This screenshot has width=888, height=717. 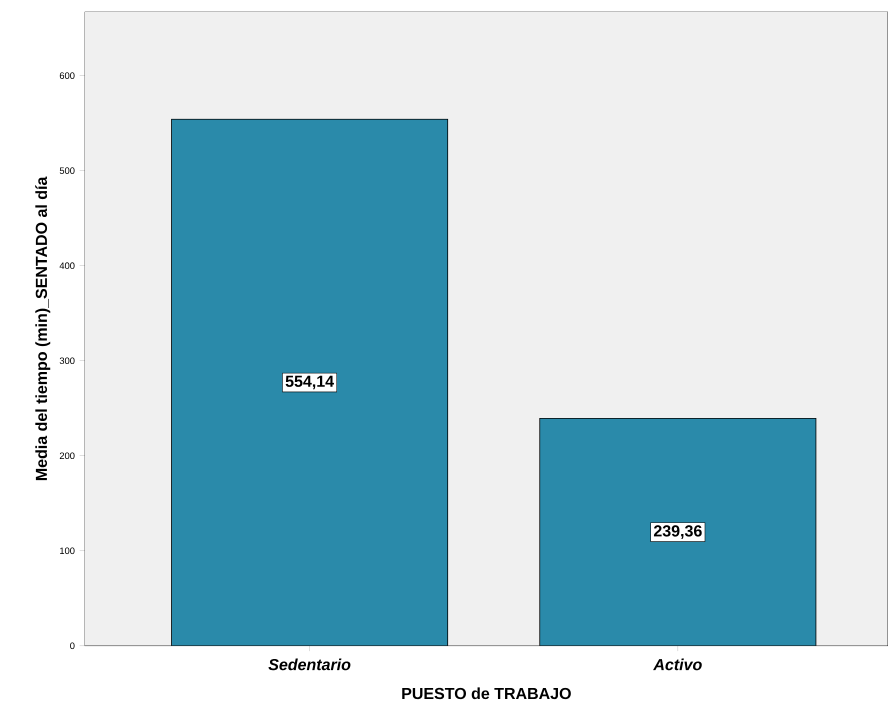 I want to click on y-tick-label: 300, so click(x=67, y=361).